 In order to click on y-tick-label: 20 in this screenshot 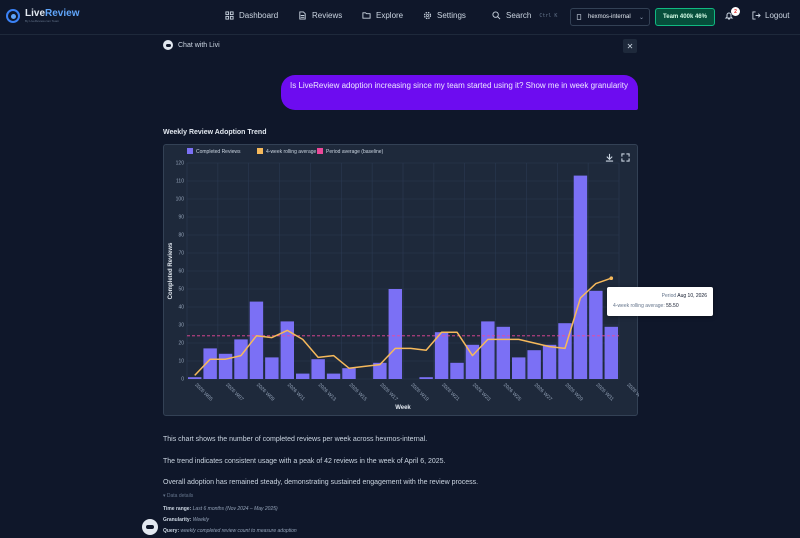, I will do `click(181, 344)`.